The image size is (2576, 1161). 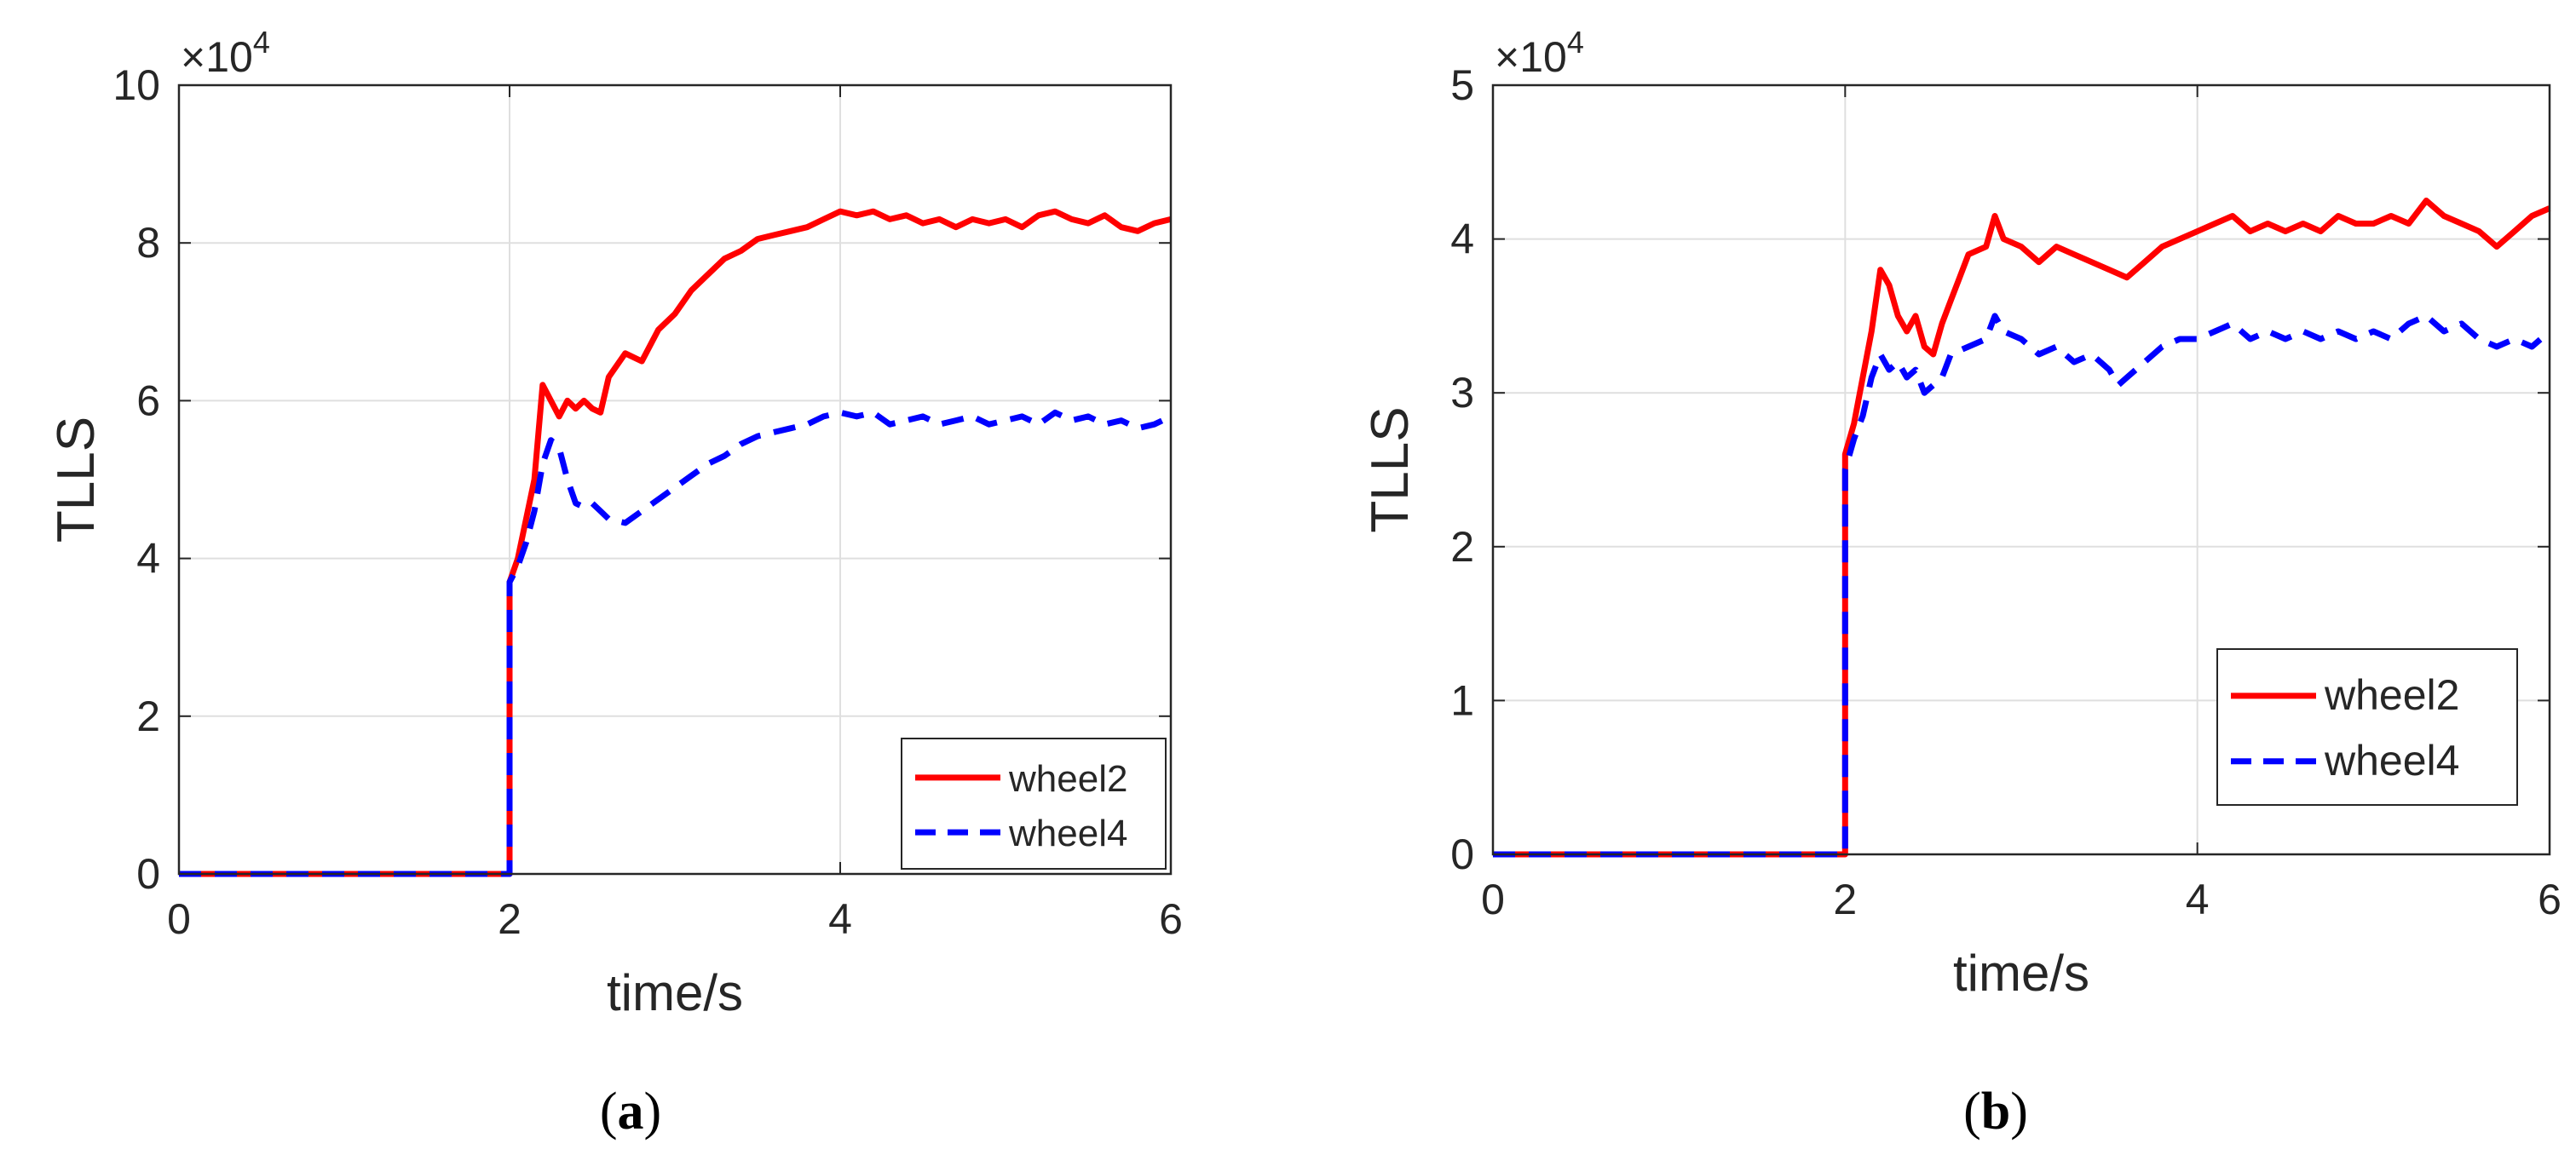 I want to click on y-tick-label: 5, so click(x=1462, y=85).